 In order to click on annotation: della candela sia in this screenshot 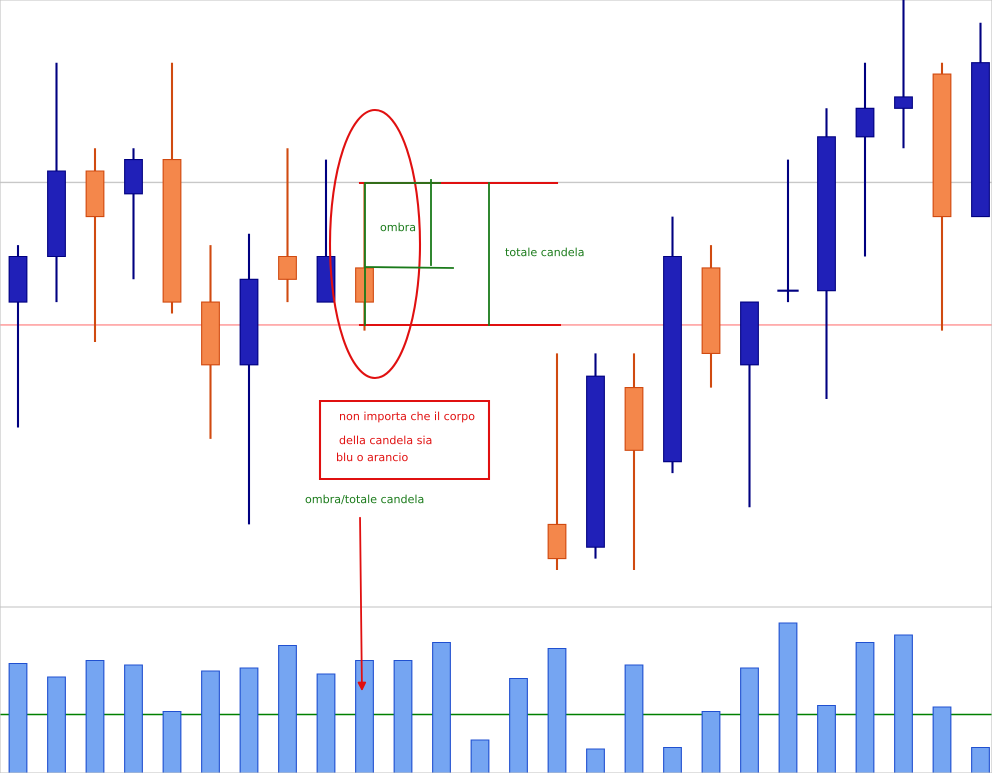, I will do `click(386, 440)`.